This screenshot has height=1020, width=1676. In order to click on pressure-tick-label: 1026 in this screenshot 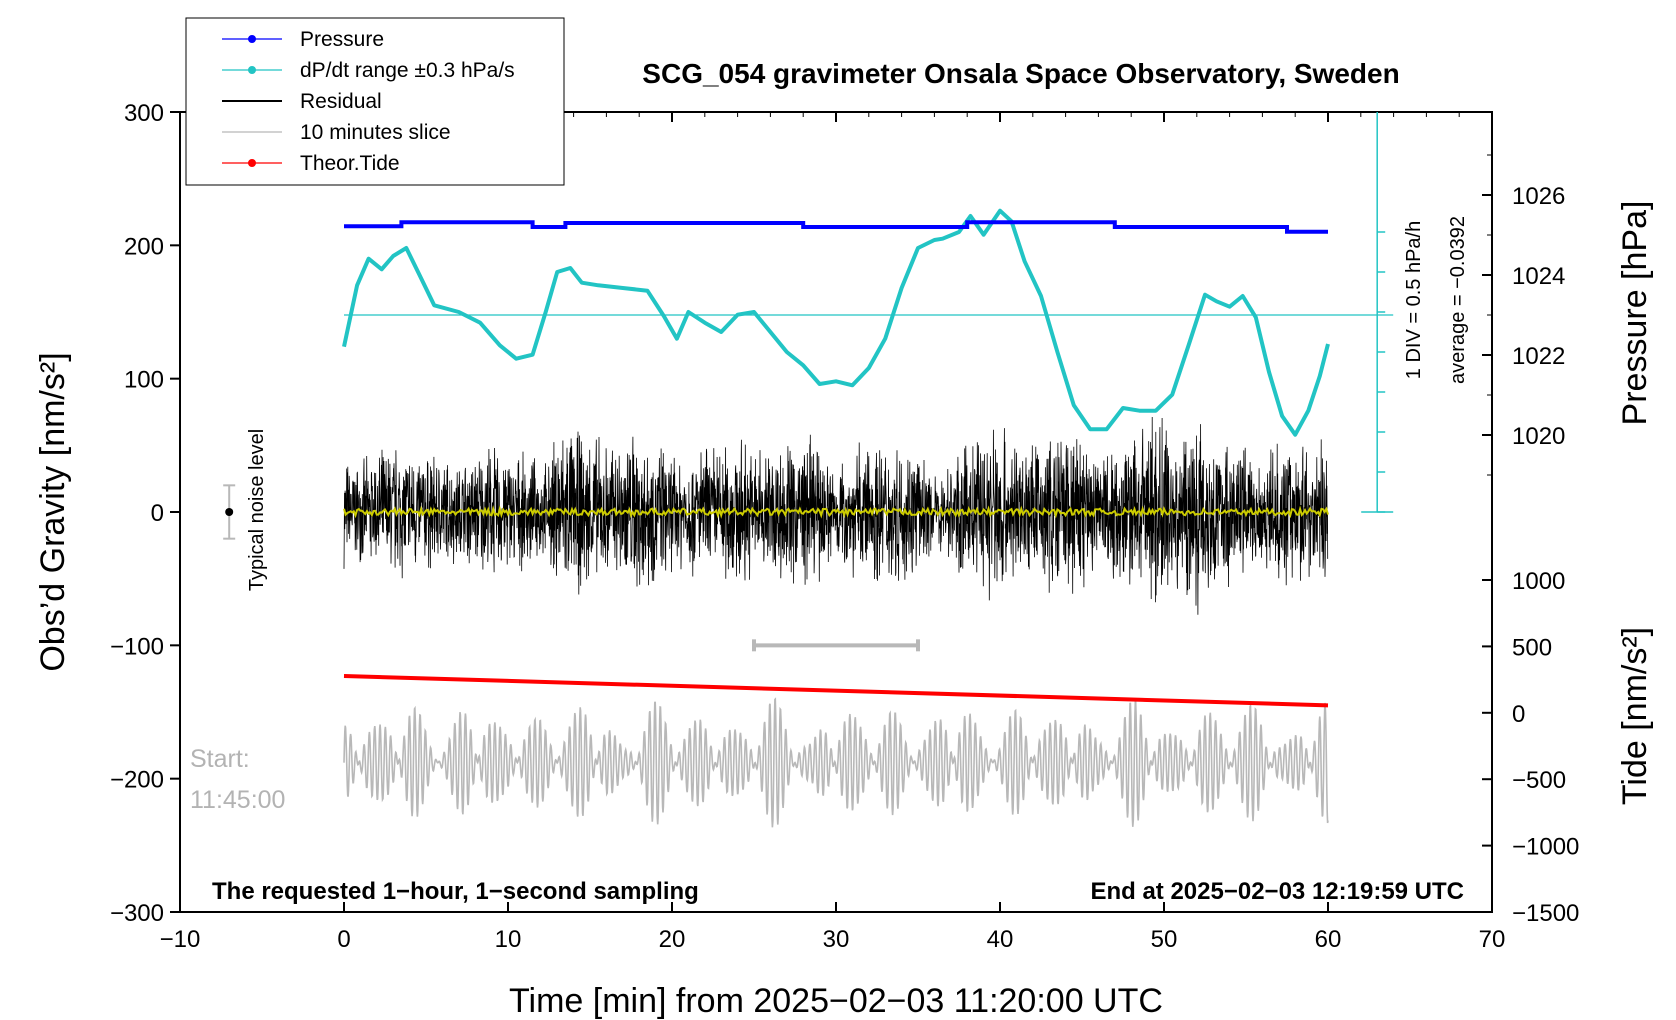, I will do `click(1538, 196)`.